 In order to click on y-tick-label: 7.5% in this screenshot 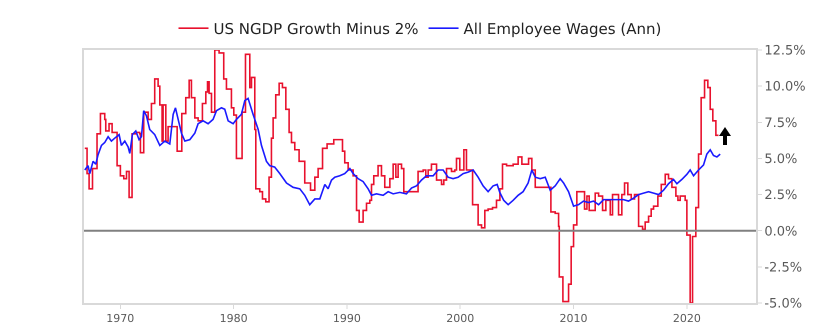, I will do `click(781, 123)`.